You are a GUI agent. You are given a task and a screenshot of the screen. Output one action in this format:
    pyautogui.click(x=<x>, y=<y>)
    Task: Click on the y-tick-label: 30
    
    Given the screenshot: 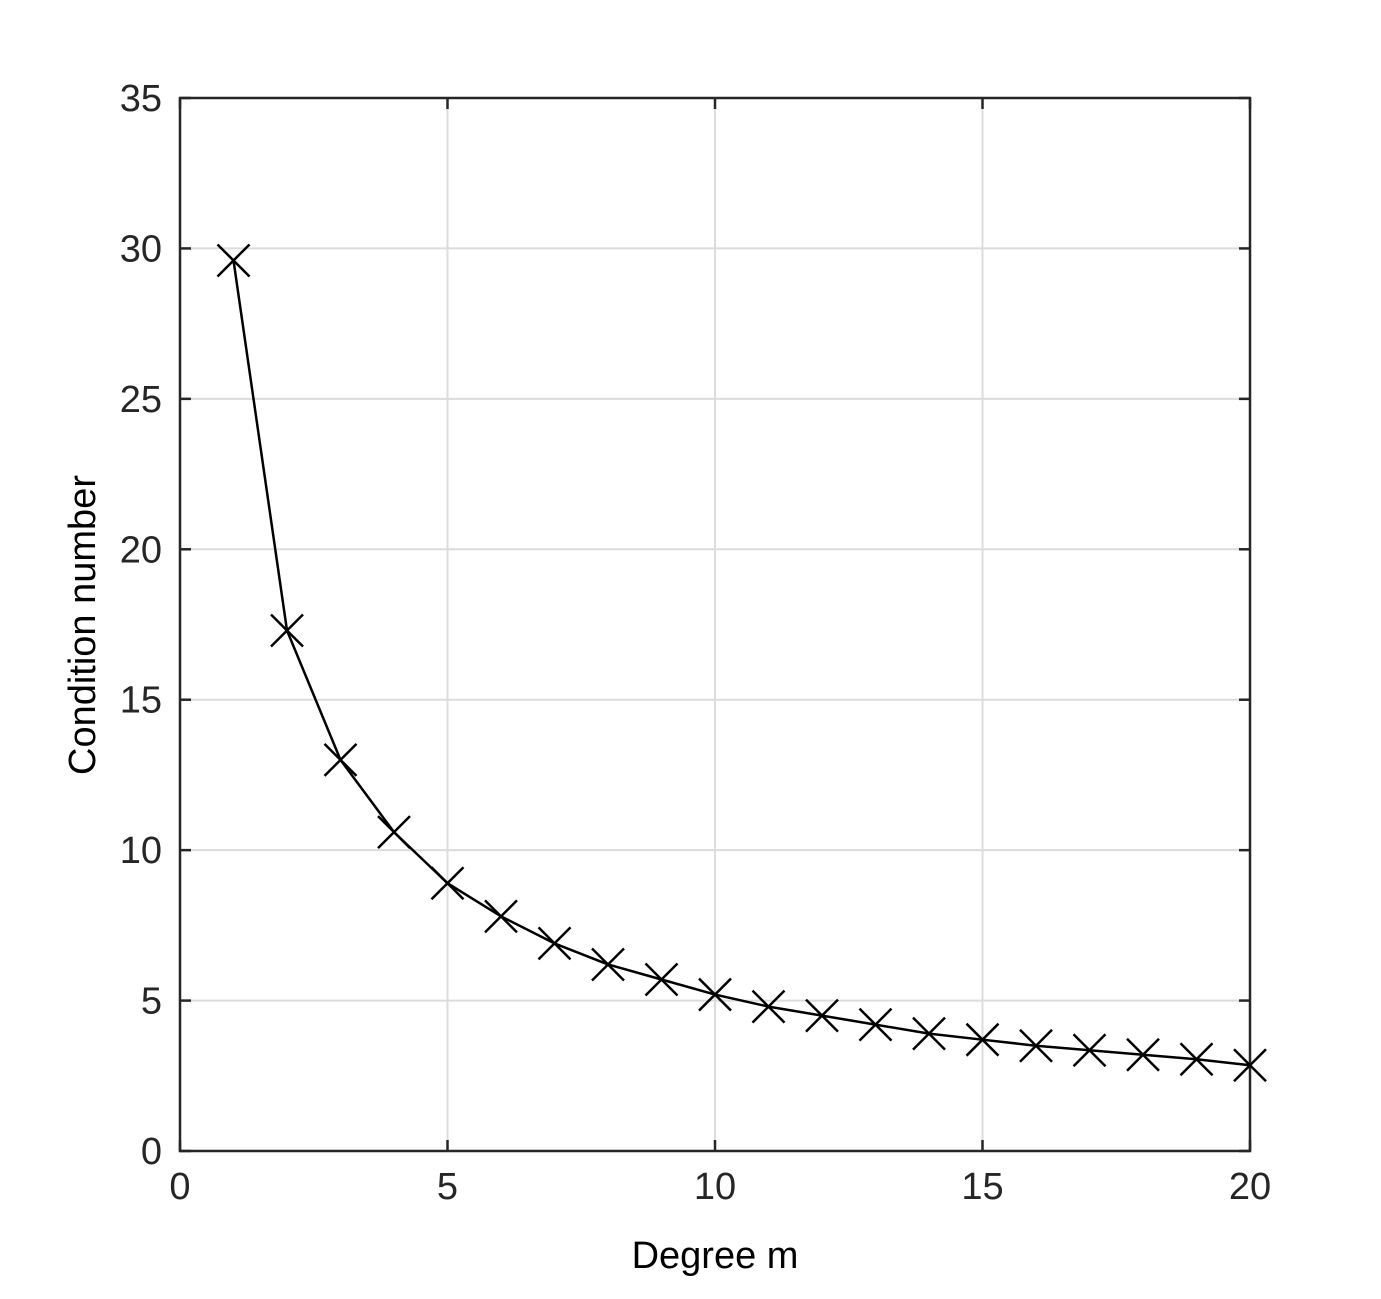 What is the action you would take?
    pyautogui.click(x=141, y=249)
    